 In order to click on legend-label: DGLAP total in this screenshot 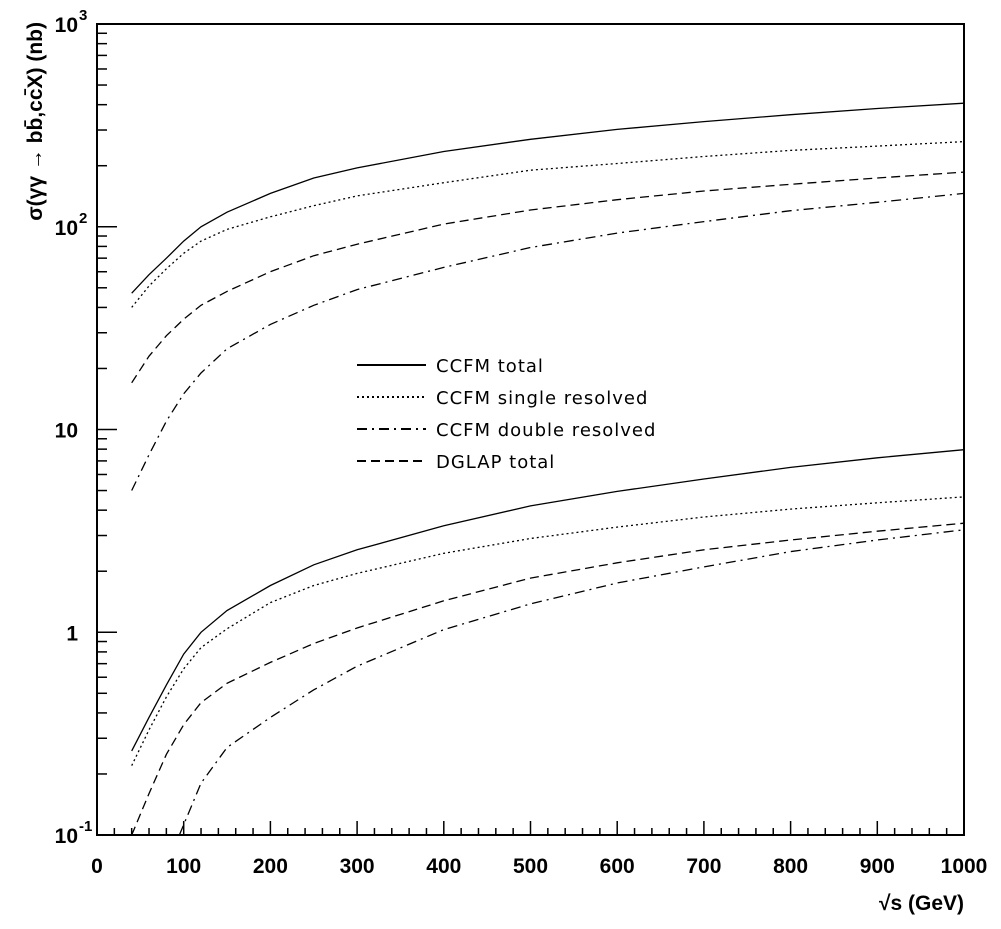, I will do `click(495, 462)`.